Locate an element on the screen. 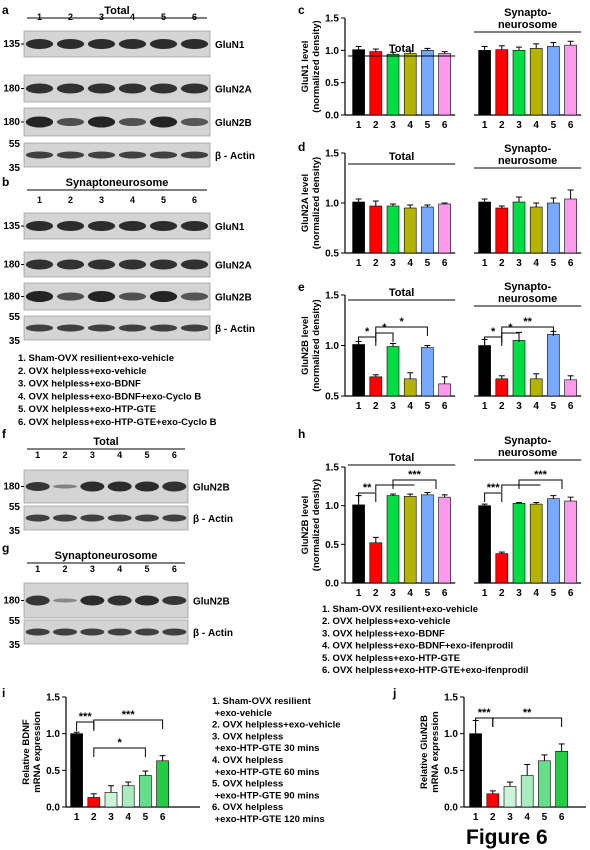 The image size is (590, 850). y-axis-label-line: mRNA expression is located at coordinates (37, 752).